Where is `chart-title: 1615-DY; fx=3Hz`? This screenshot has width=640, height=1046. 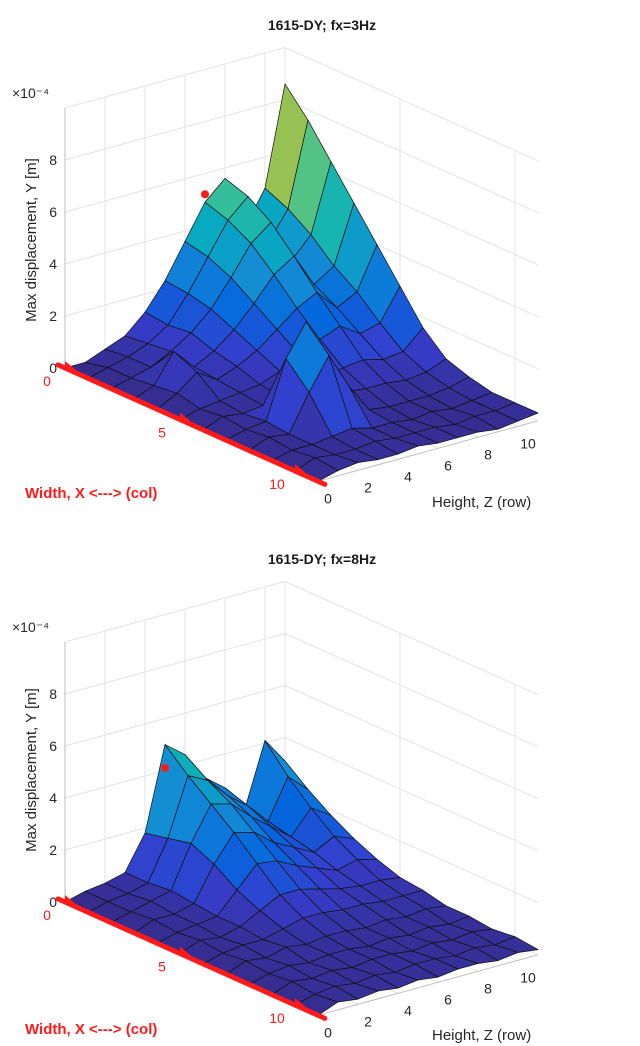 chart-title: 1615-DY; fx=3Hz is located at coordinates (322, 25).